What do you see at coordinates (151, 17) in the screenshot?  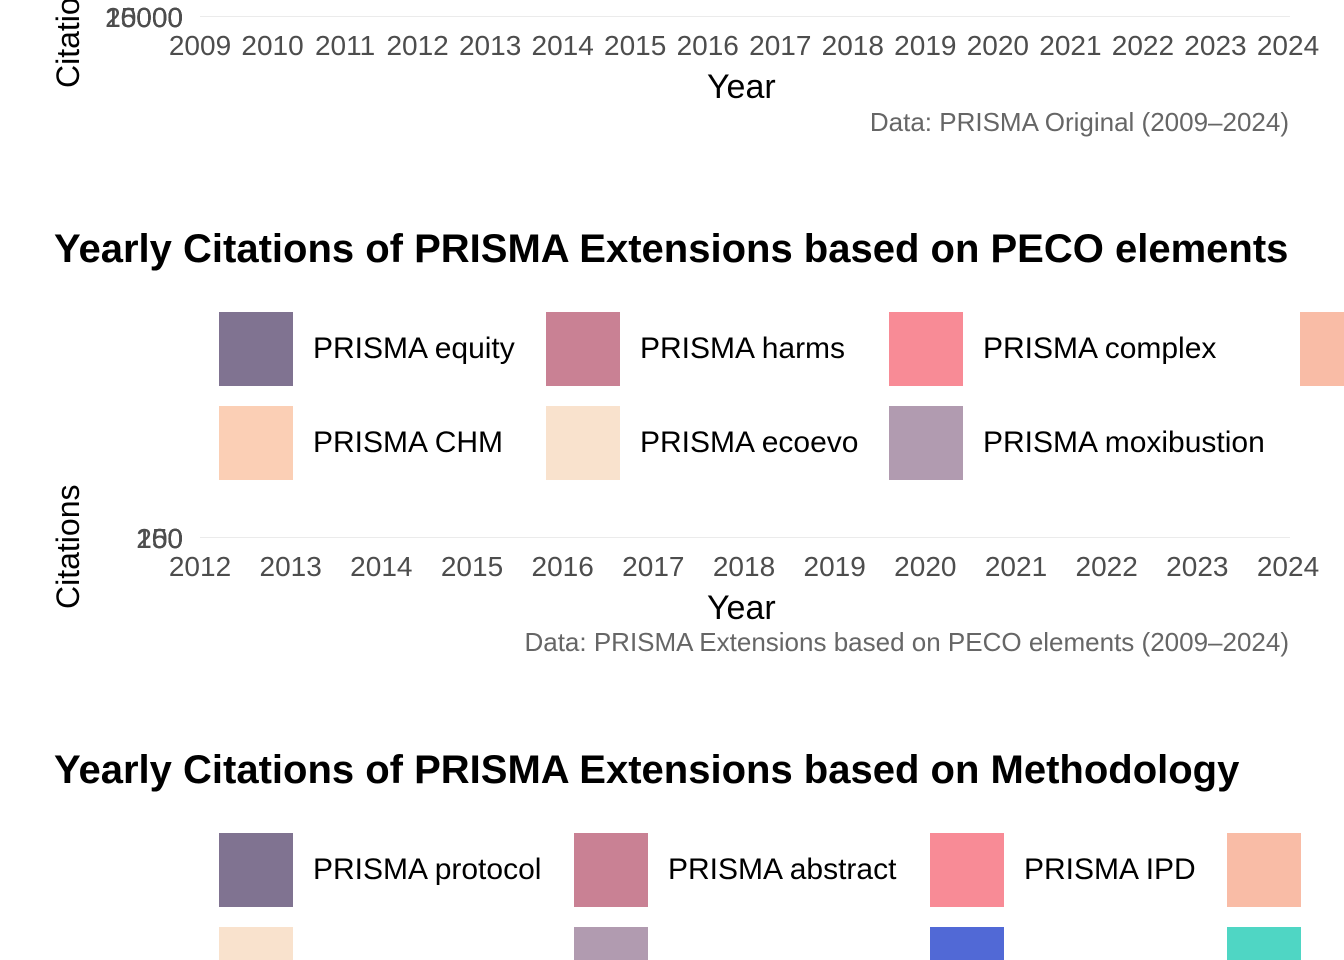 I see `y-tick-label: 5000` at bounding box center [151, 17].